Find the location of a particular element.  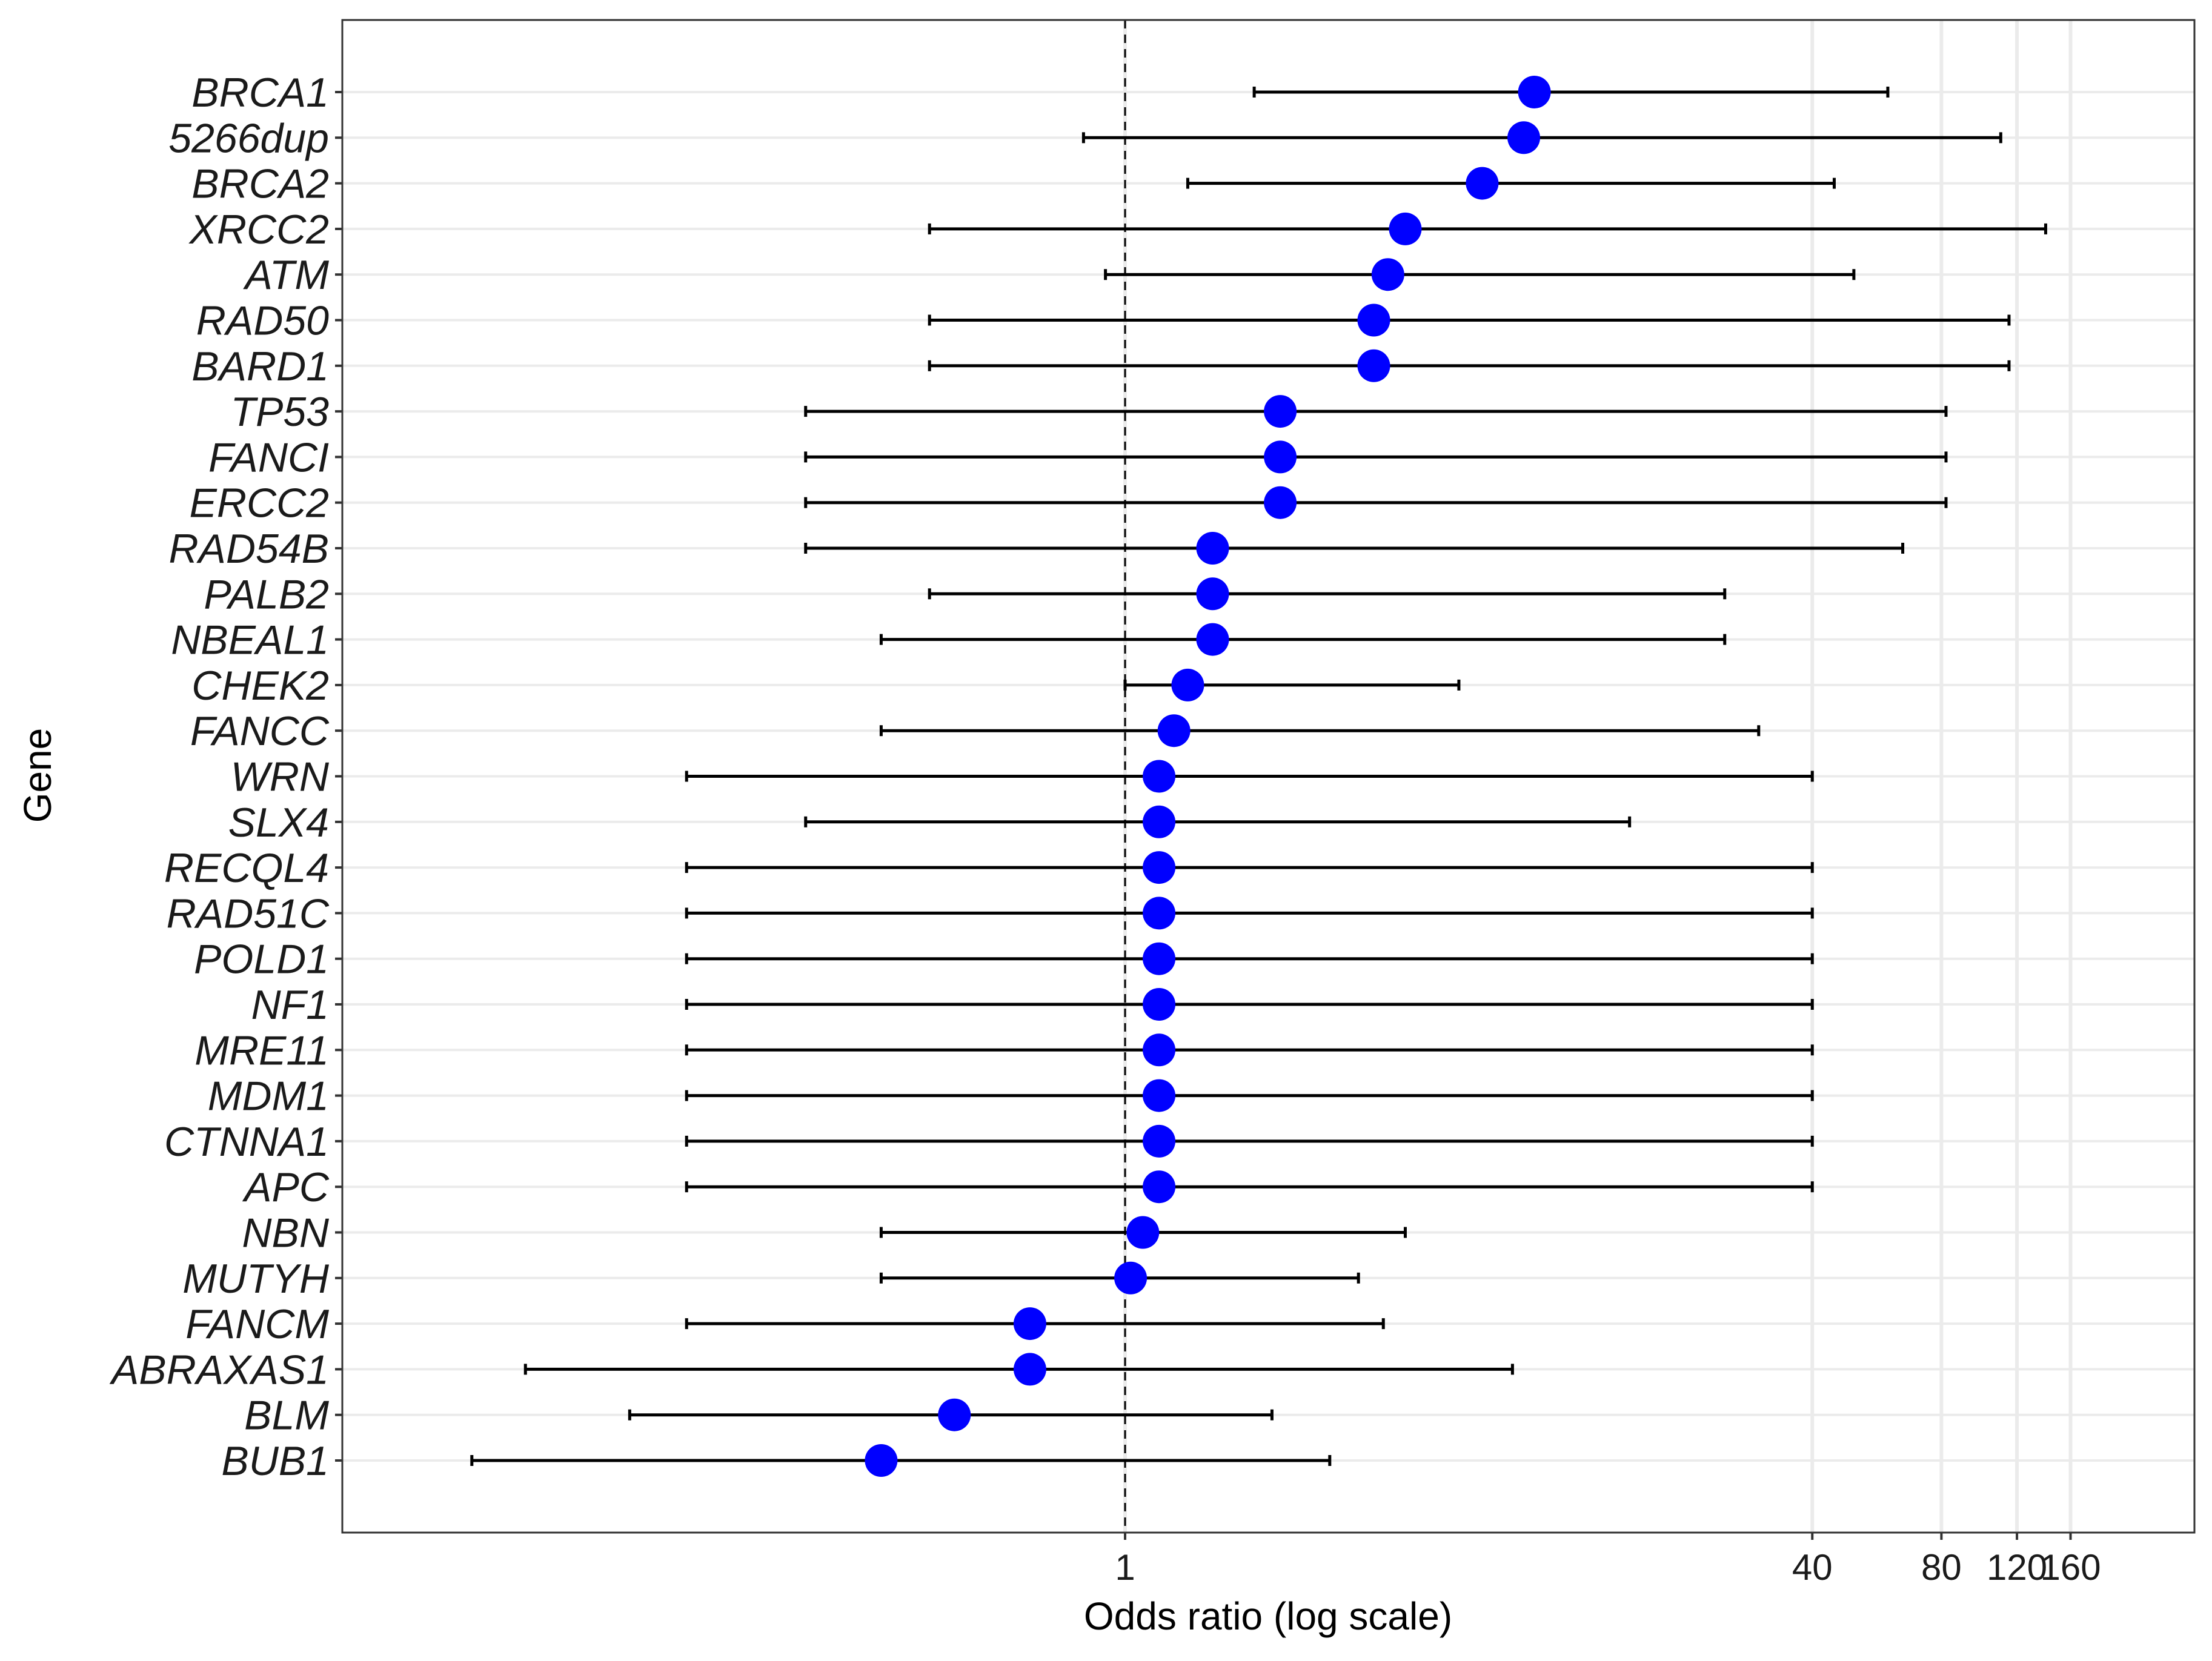

x-axis-title: Odds ratio (log scale) is located at coordinates (1268, 1616).